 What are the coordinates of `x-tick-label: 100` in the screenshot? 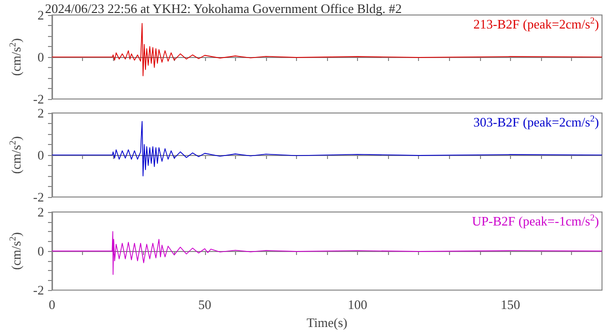 It's located at (358, 304).